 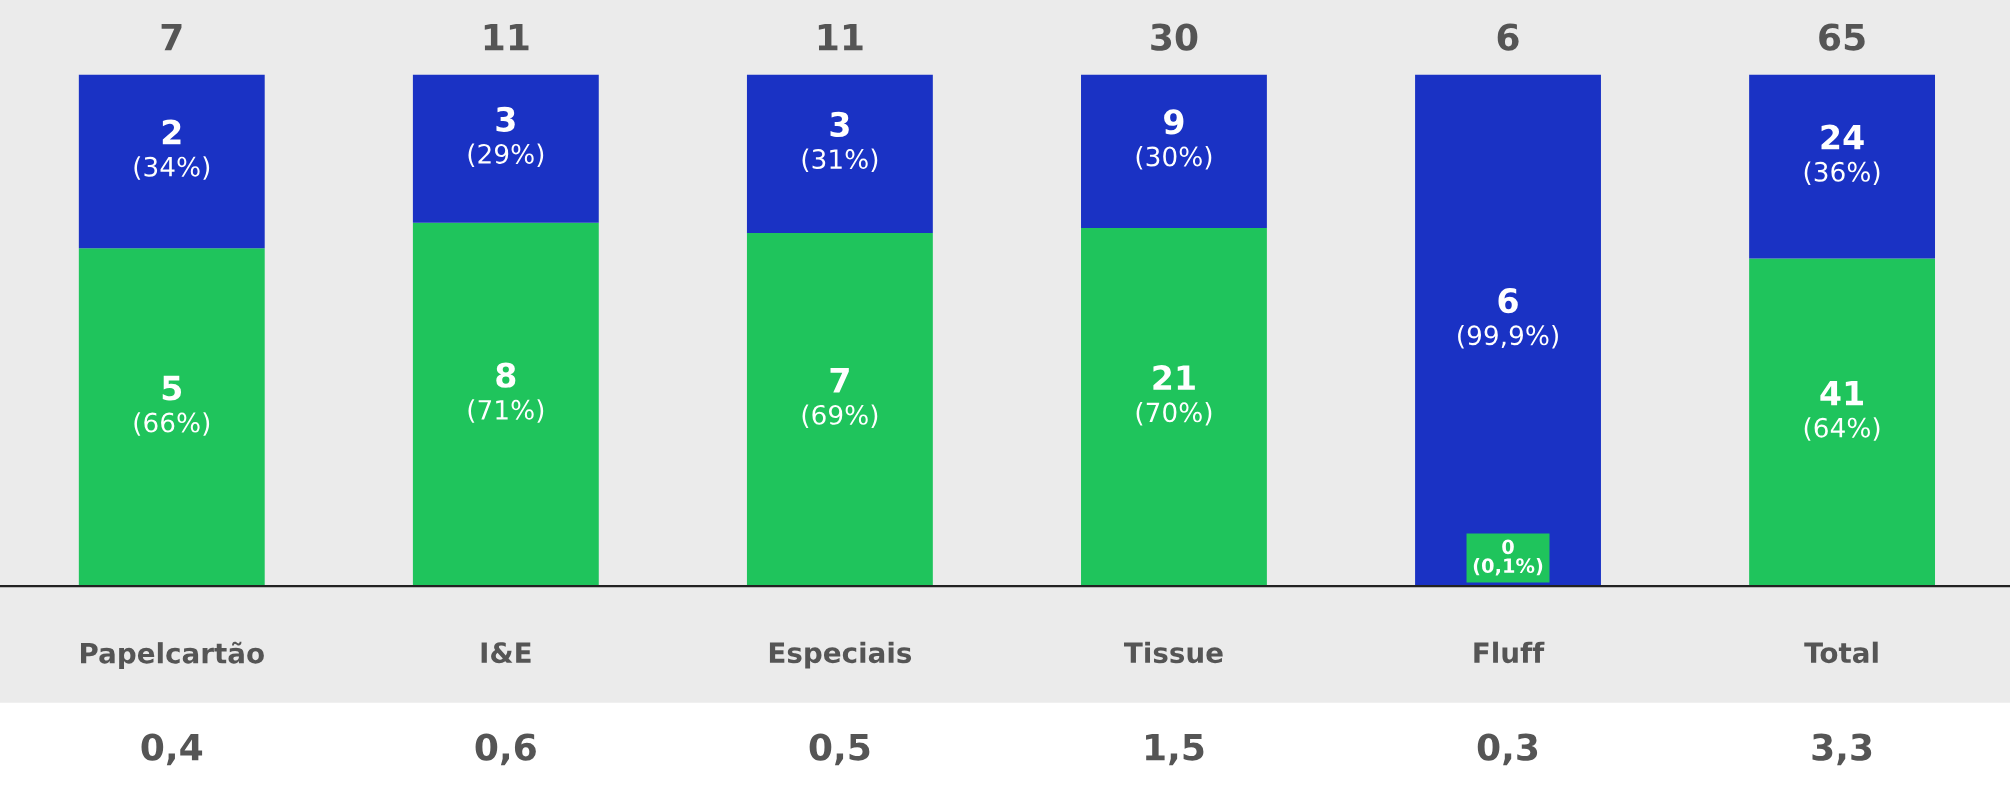 I want to click on text: 1,5, so click(x=1175, y=749).